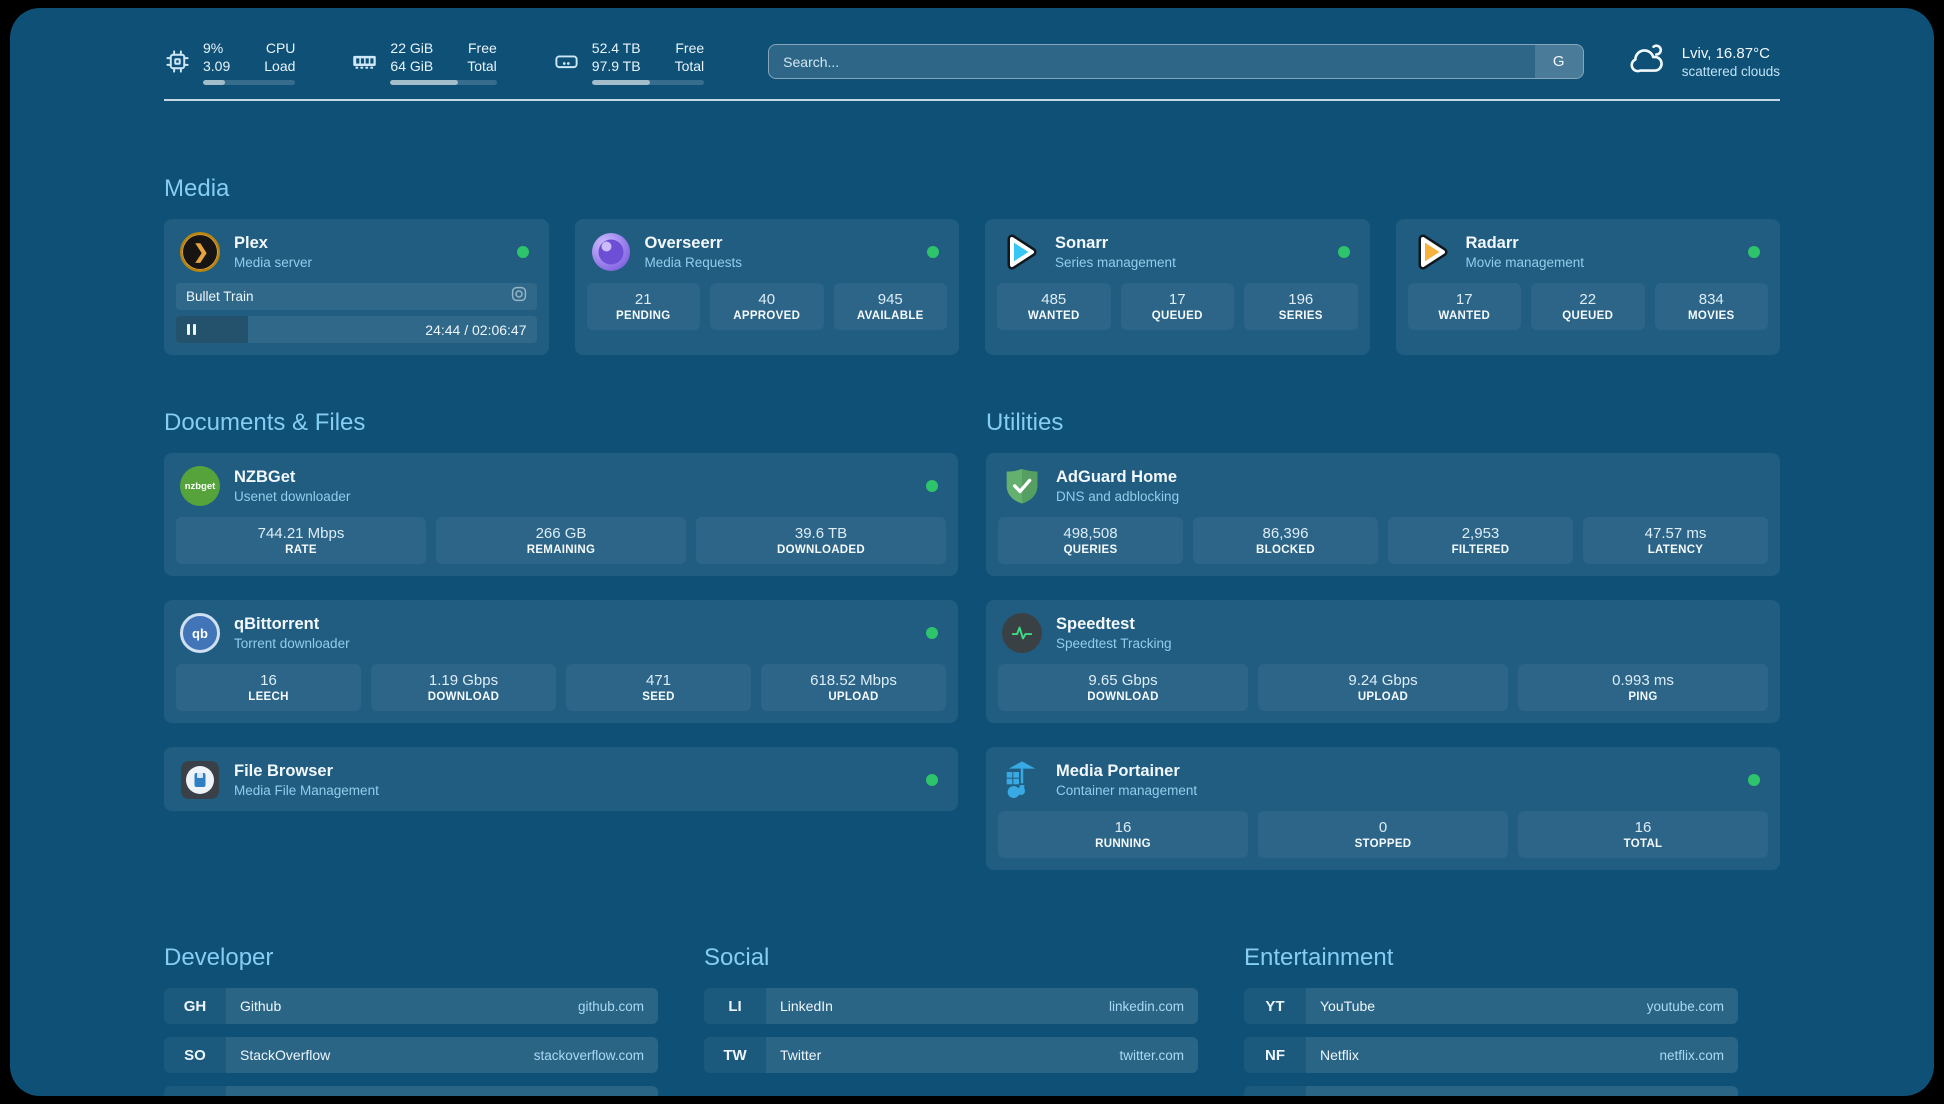  Describe the element at coordinates (1491, 1091) in the screenshot. I see `bookmark-reddit: RE Reddit reddit.com` at that location.